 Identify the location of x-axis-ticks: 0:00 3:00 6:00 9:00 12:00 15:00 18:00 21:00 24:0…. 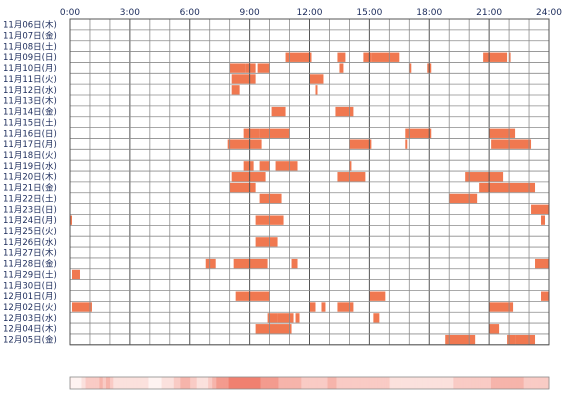
(311, 13).